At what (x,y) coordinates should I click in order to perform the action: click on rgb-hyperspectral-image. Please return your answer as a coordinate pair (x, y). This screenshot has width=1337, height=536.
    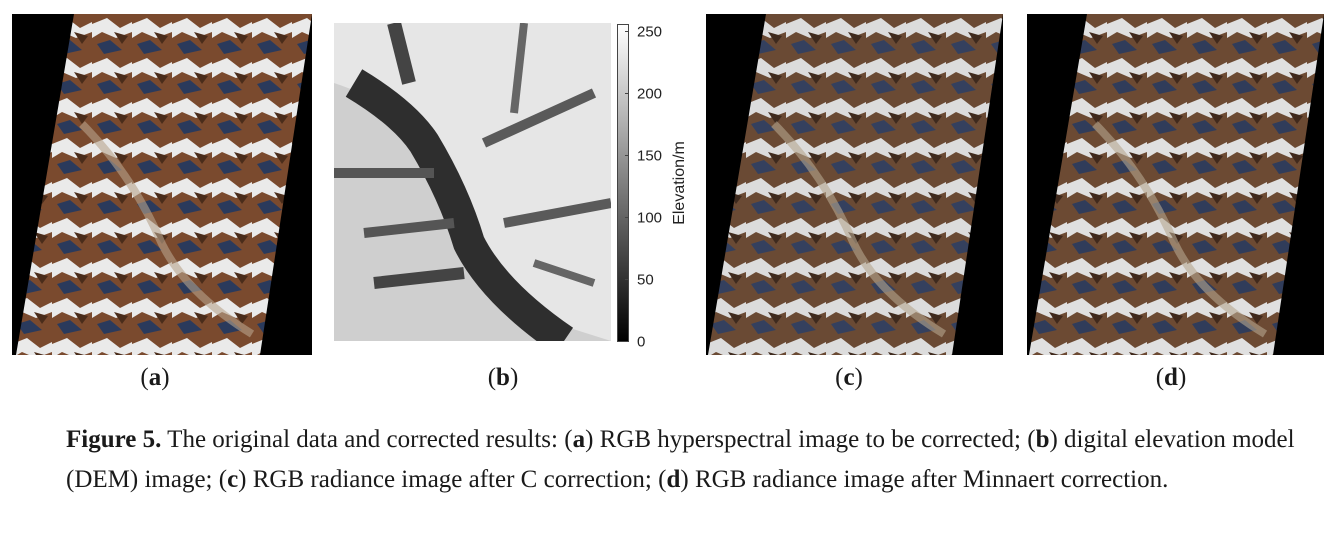
    Looking at the image, I should click on (162, 184).